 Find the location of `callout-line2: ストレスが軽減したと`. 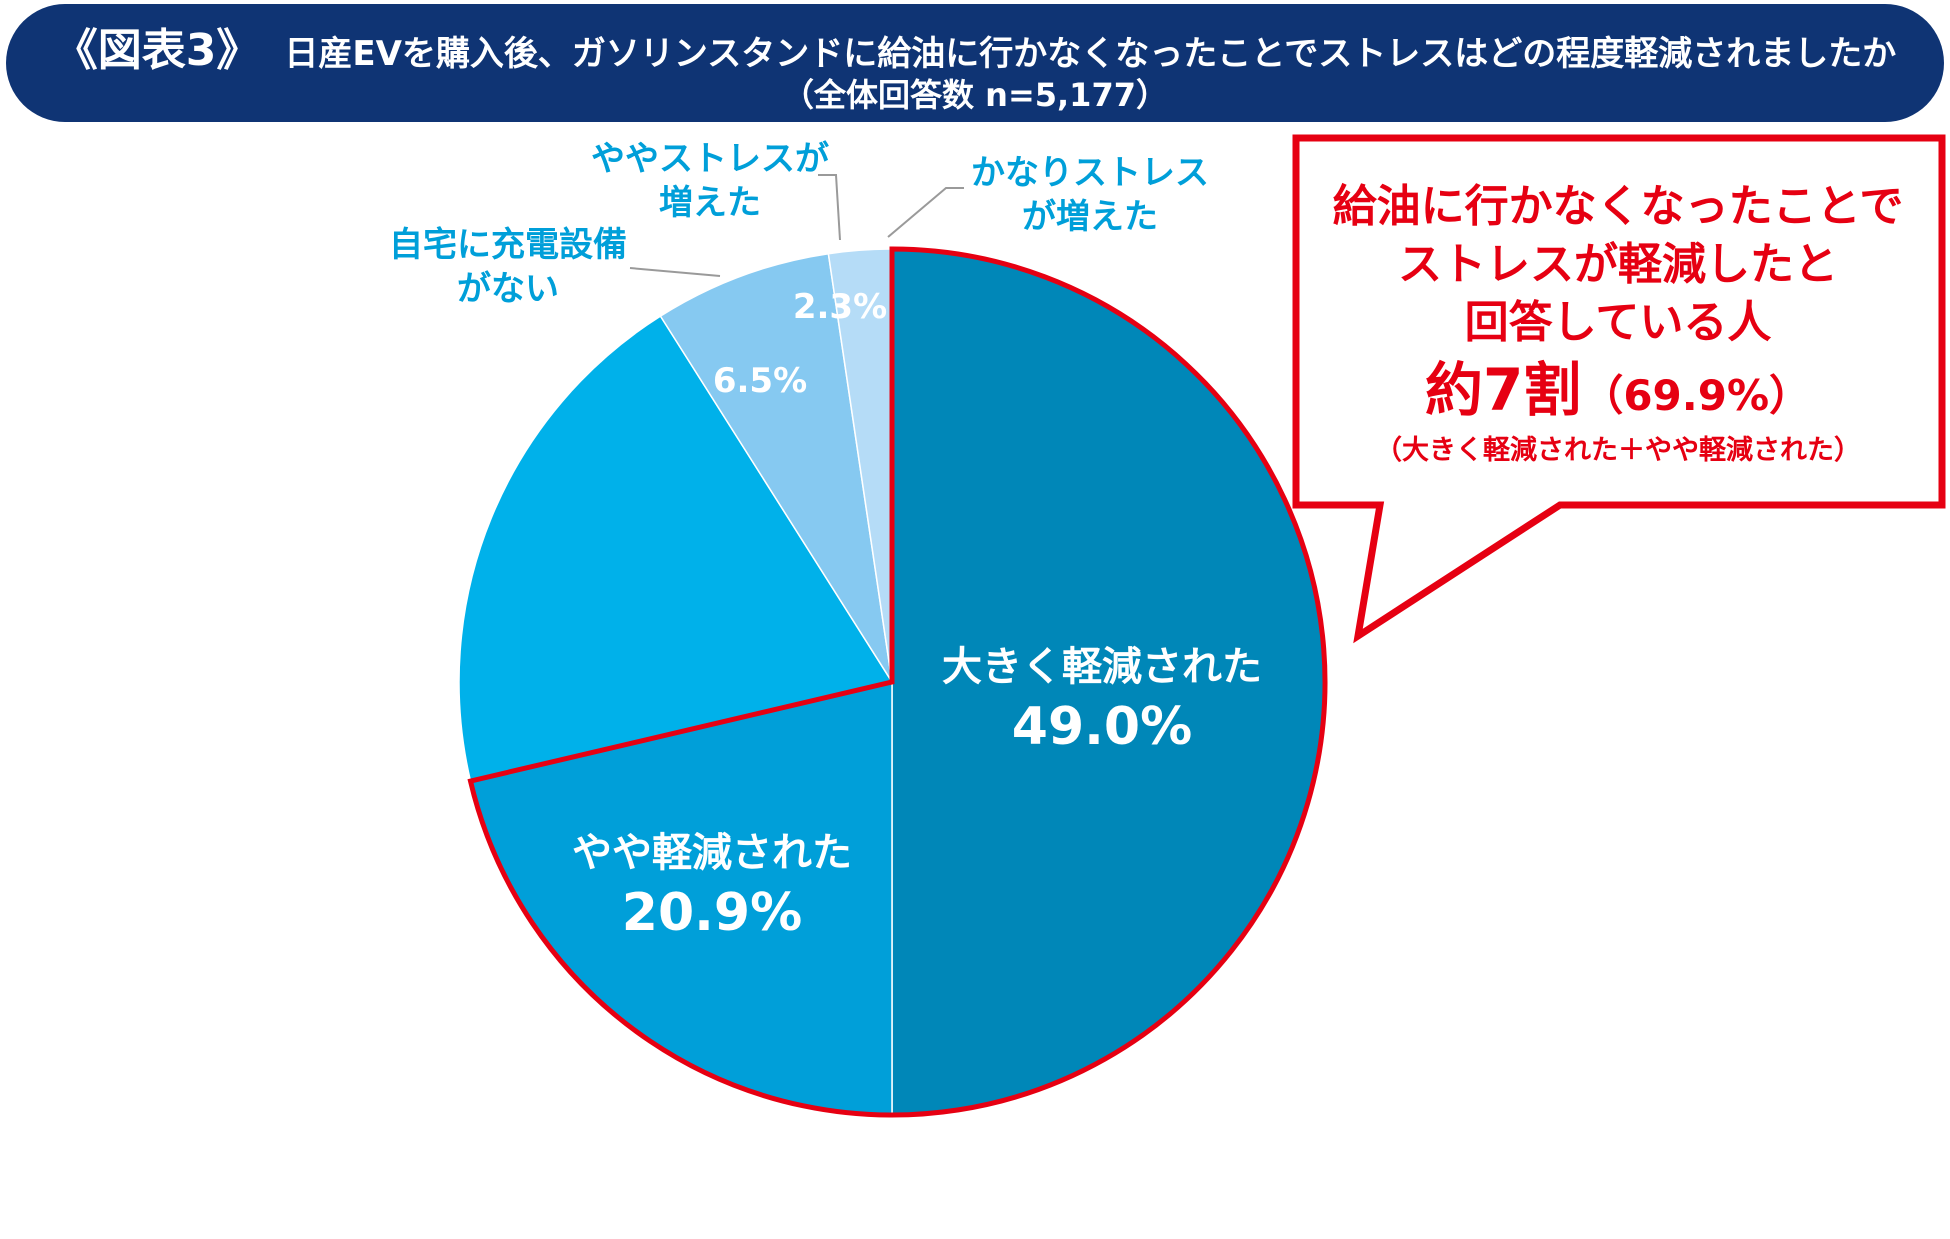

callout-line2: ストレスが軽減したと is located at coordinates (1618, 264).